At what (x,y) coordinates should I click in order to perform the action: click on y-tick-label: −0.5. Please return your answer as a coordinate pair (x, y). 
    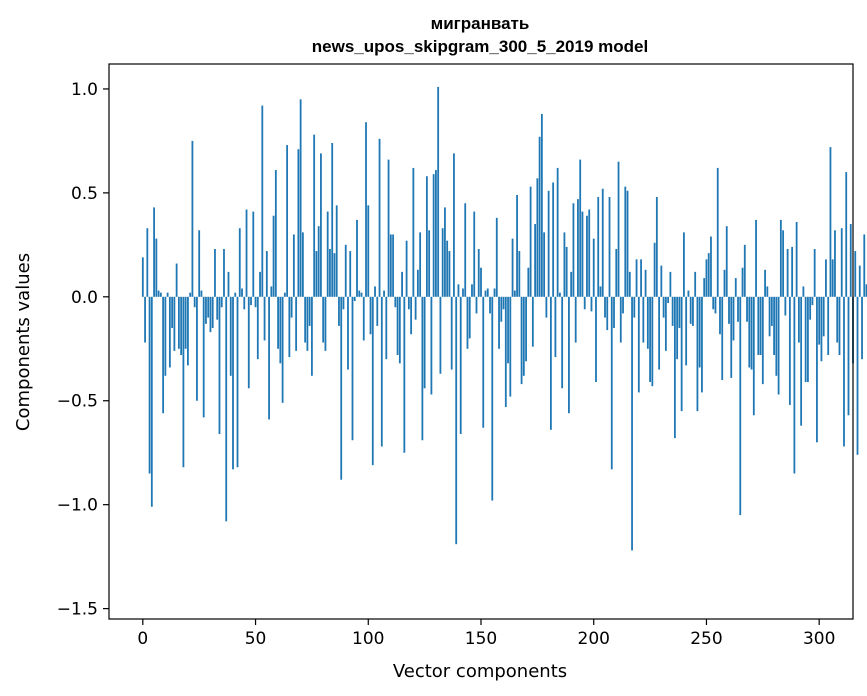
    Looking at the image, I should click on (77, 402).